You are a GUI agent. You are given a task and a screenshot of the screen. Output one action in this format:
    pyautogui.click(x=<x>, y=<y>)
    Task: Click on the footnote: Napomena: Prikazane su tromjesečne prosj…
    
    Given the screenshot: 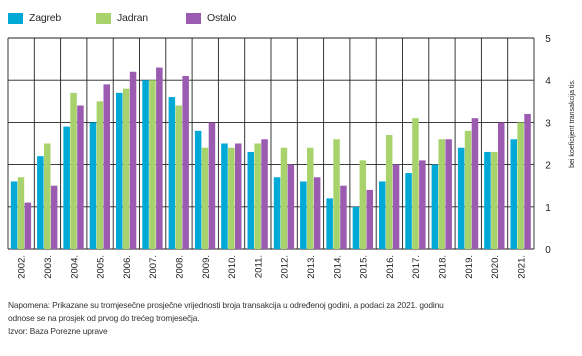 What is the action you would take?
    pyautogui.click(x=294, y=318)
    